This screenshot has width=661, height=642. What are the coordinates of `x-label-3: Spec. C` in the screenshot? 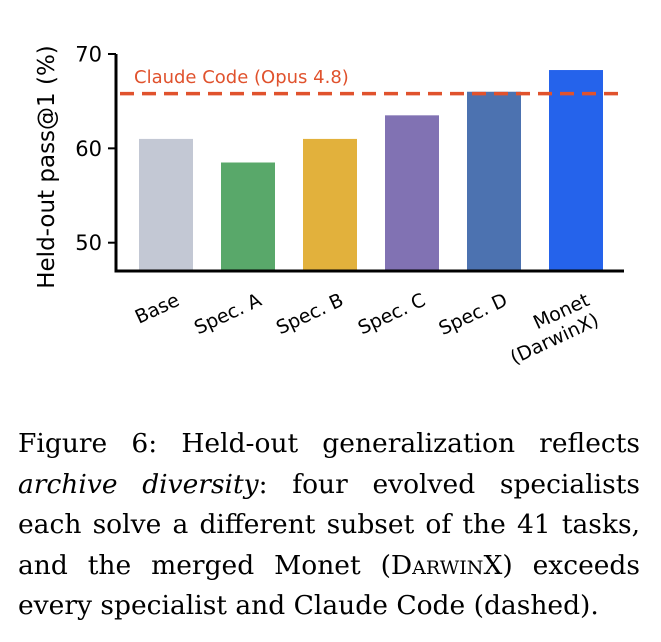 It's located at (392, 314).